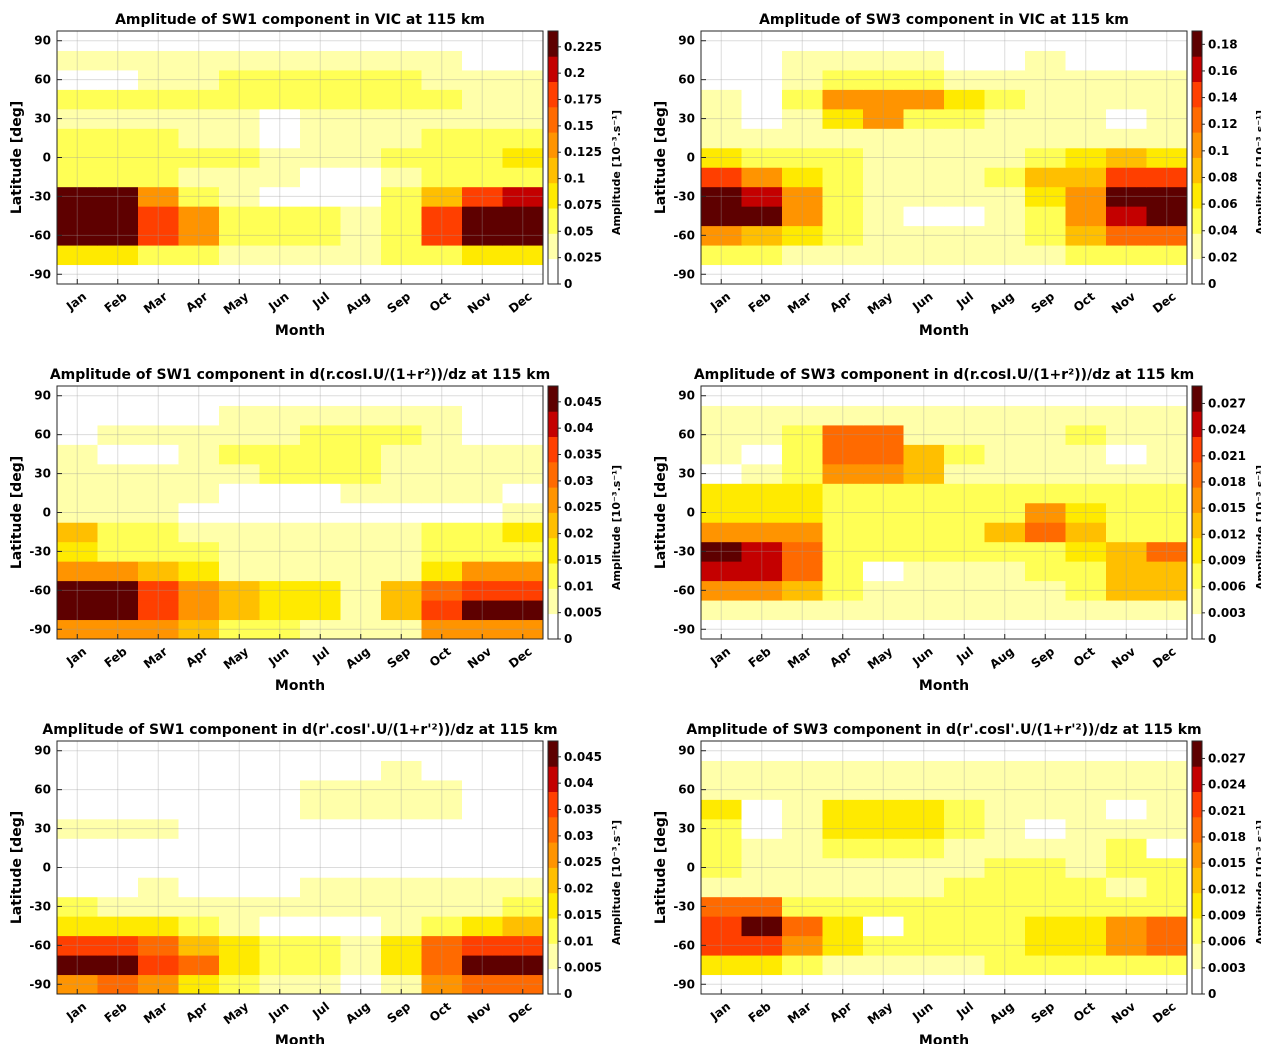 The width and height of the screenshot is (1261, 1044). I want to click on colorbar-tick-label: 0.01, so click(579, 941).